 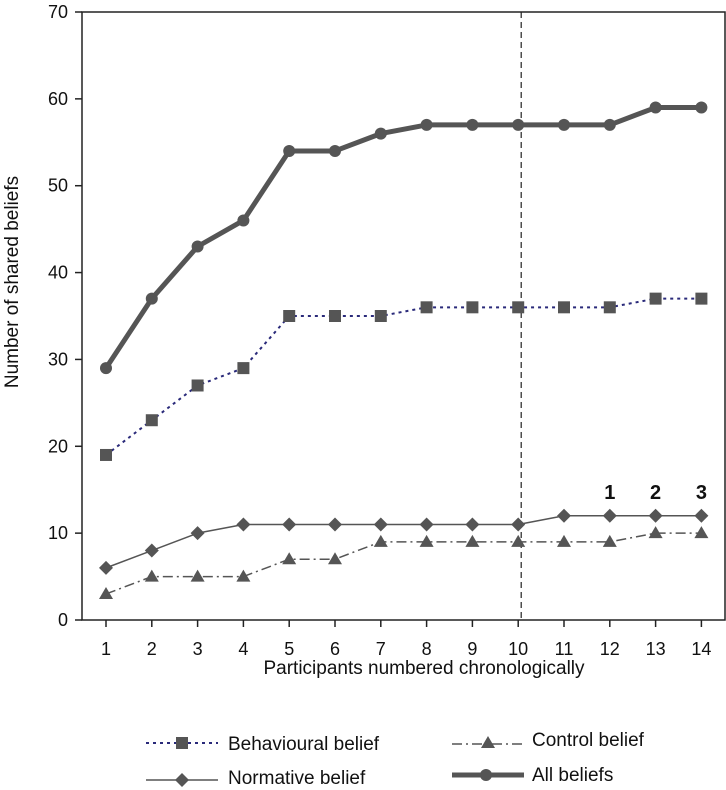 I want to click on y-axis-ticks: 0 10 20 30 40 50 60 70, so click(x=65, y=316).